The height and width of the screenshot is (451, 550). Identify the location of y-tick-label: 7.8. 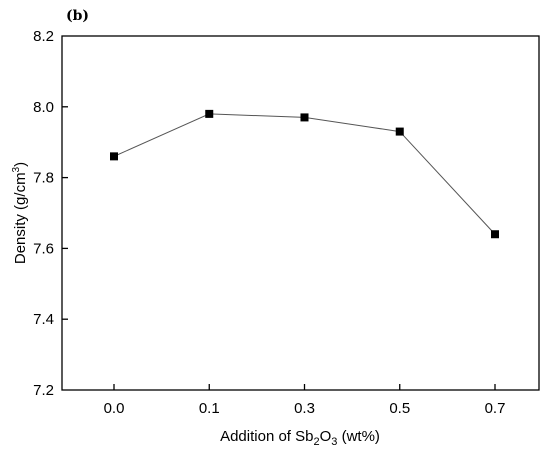
(43, 178).